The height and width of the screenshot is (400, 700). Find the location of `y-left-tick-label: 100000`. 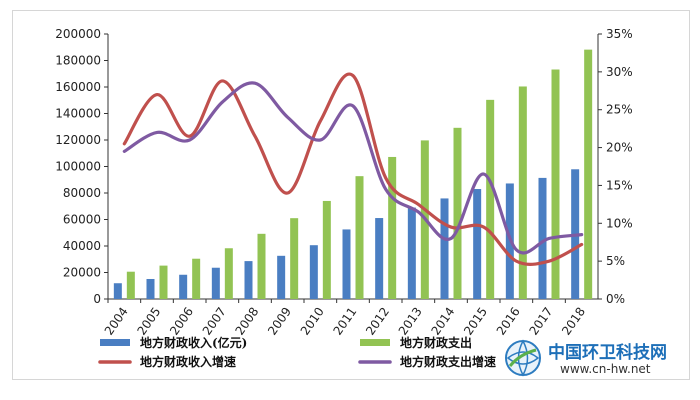

y-left-tick-label: 100000 is located at coordinates (78, 167).